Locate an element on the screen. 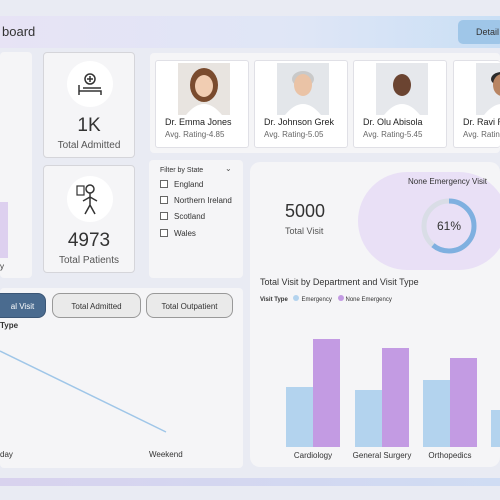 This screenshot has width=500, height=500. state-option-wales: Wales is located at coordinates (178, 234).